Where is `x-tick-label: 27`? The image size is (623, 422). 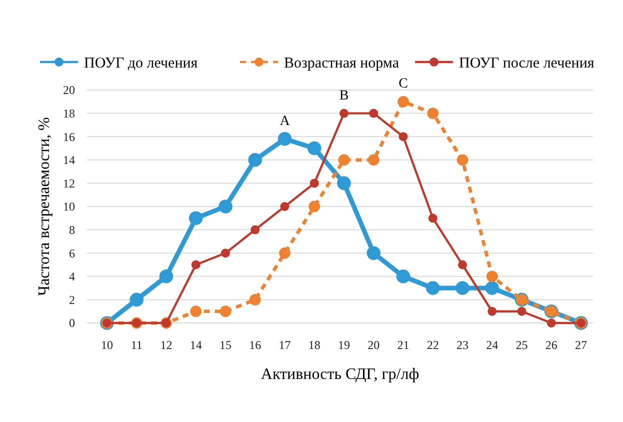 x-tick-label: 27 is located at coordinates (581, 345).